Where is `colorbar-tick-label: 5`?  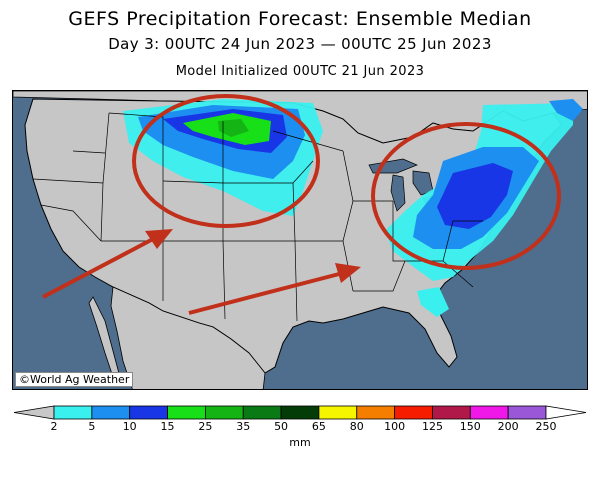 colorbar-tick-label: 5 is located at coordinates (92, 426).